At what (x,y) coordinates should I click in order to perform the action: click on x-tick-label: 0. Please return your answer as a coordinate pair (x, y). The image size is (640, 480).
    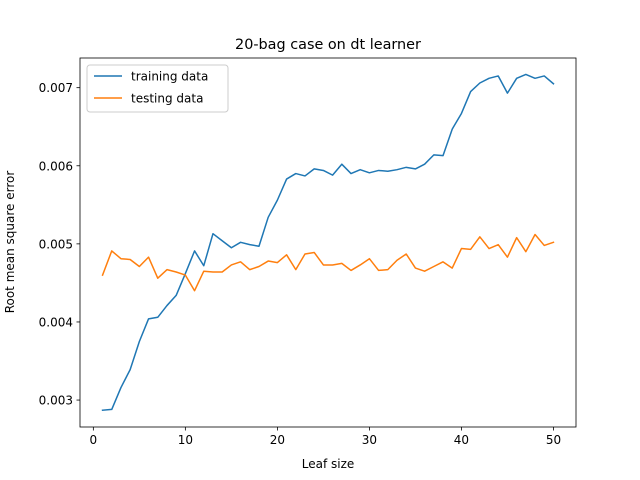
    Looking at the image, I should click on (94, 440).